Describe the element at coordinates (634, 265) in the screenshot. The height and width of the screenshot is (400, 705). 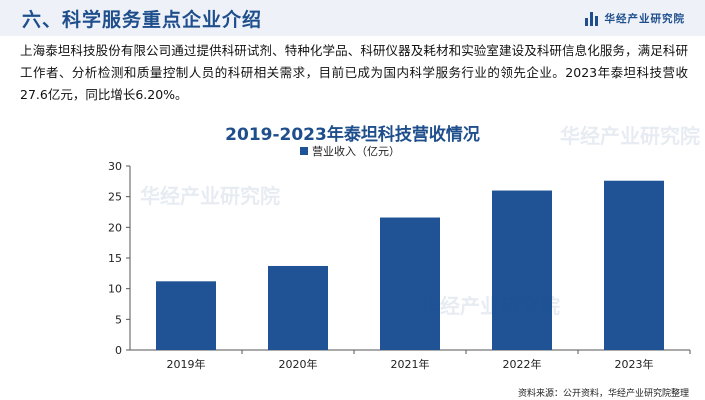
I see `bar-2023` at that location.